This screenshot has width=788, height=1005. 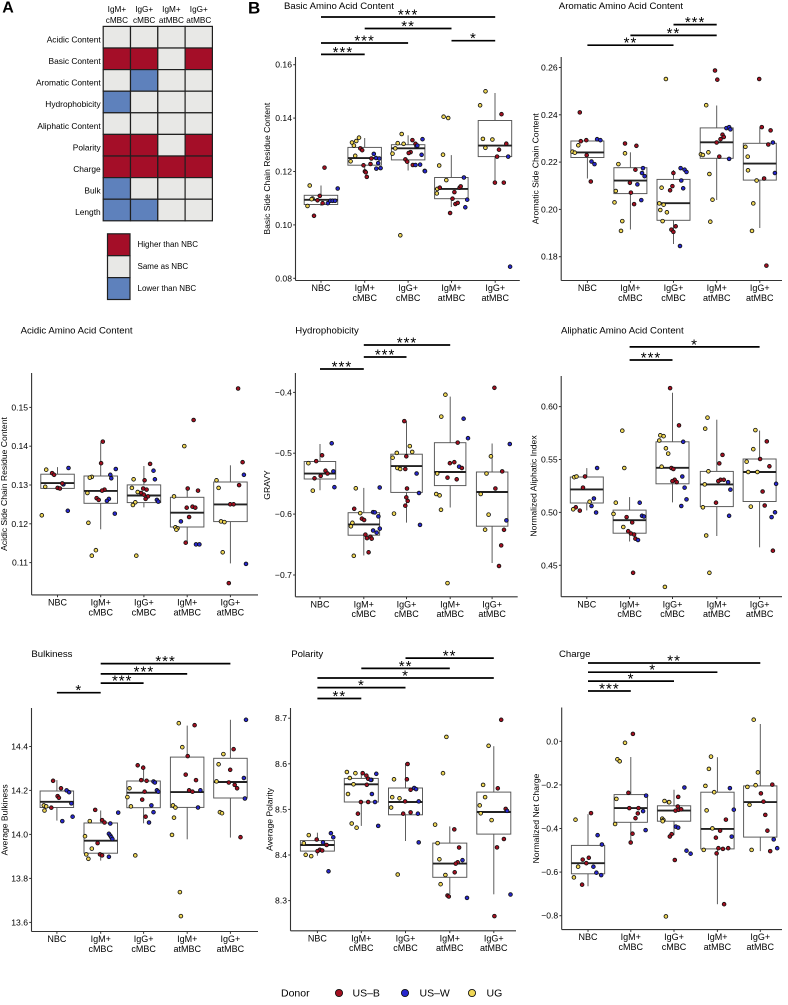 What do you see at coordinates (283, 278) in the screenshot?
I see `svg-text: 0.08` at bounding box center [283, 278].